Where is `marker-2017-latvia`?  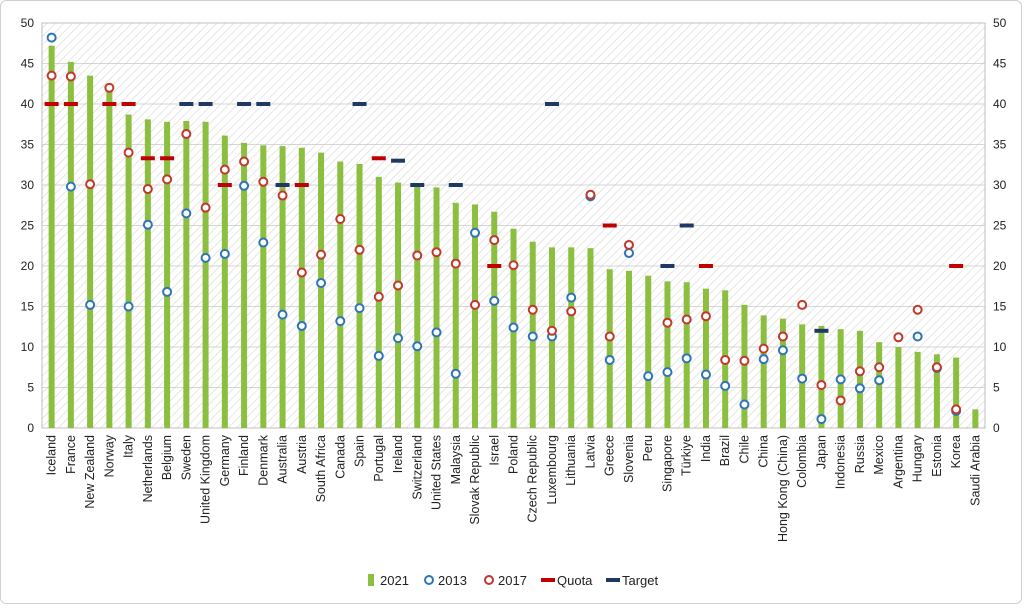 marker-2017-latvia is located at coordinates (590, 194).